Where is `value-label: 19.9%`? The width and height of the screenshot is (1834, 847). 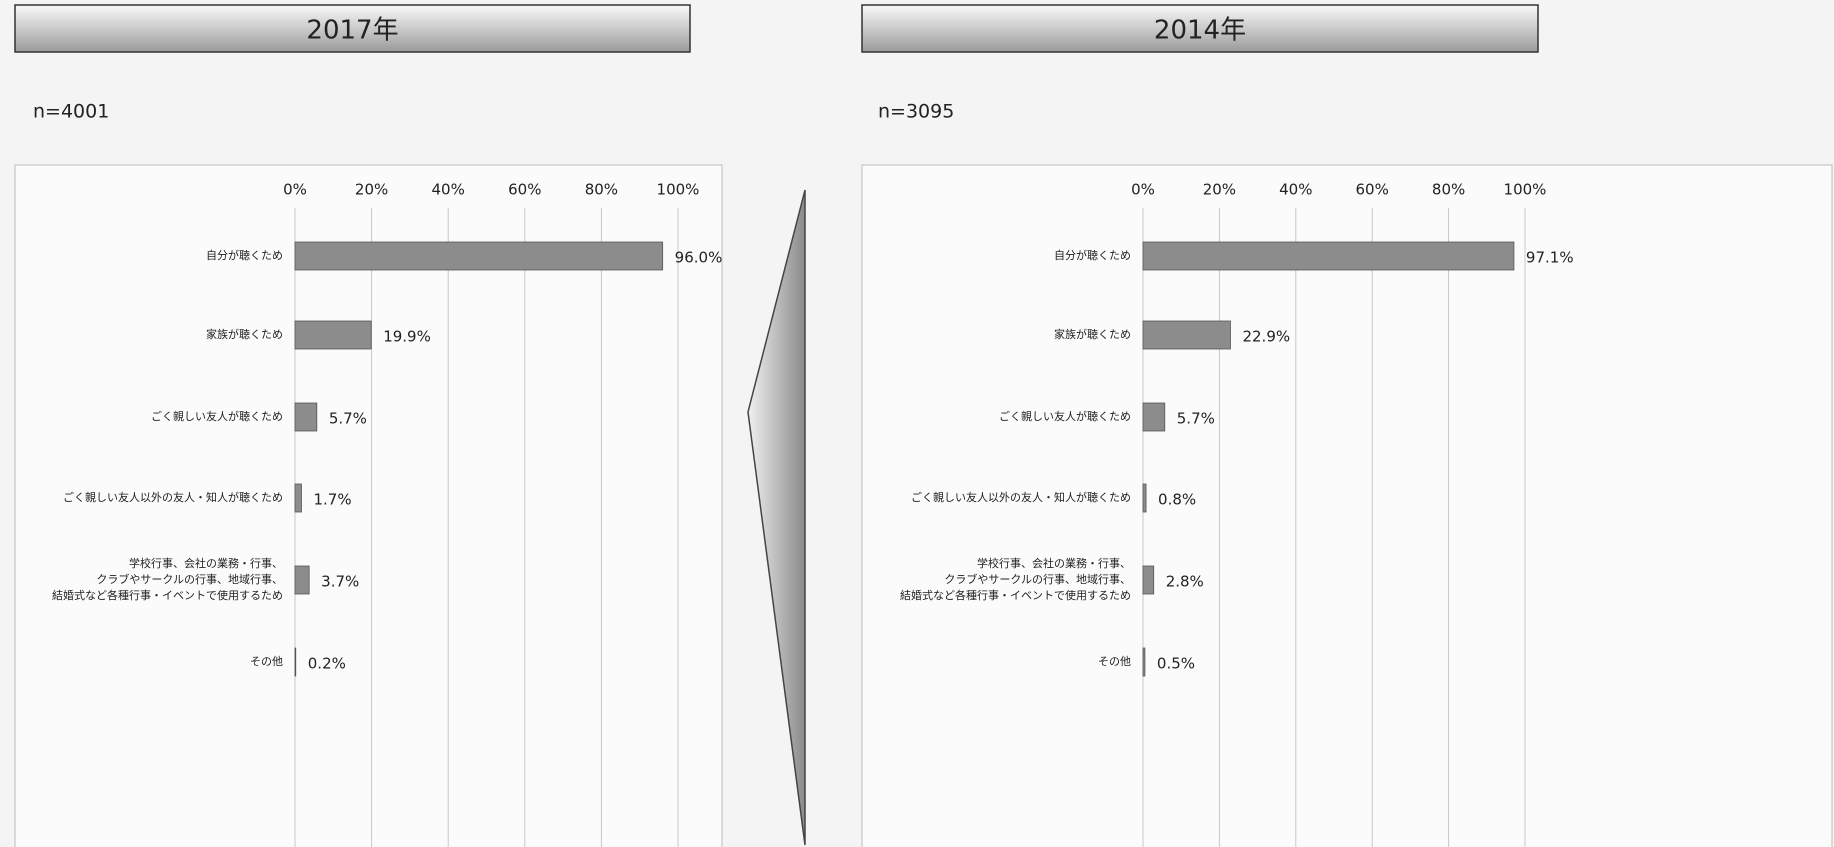 value-label: 19.9% is located at coordinates (407, 337).